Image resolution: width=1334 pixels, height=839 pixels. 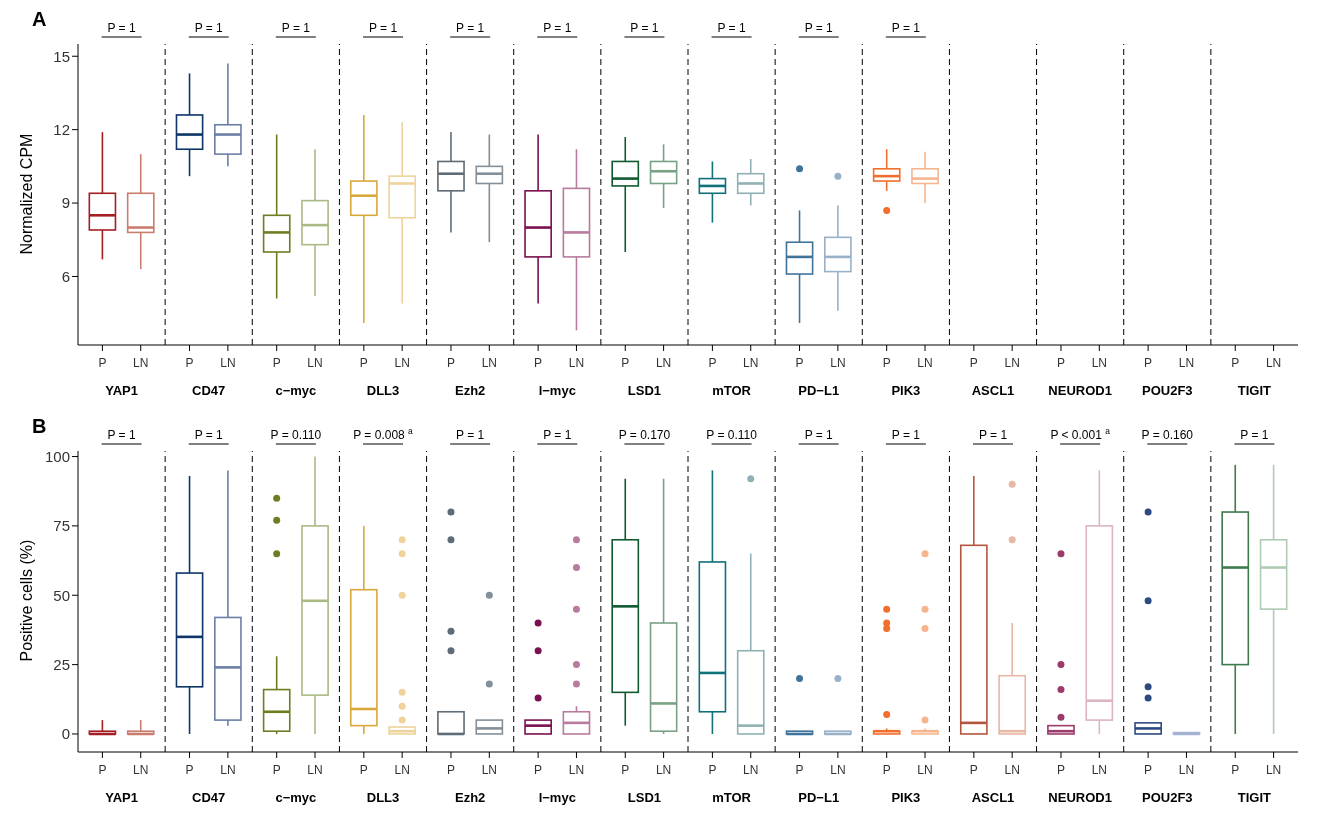 I want to click on chart-title: A, so click(x=39, y=19).